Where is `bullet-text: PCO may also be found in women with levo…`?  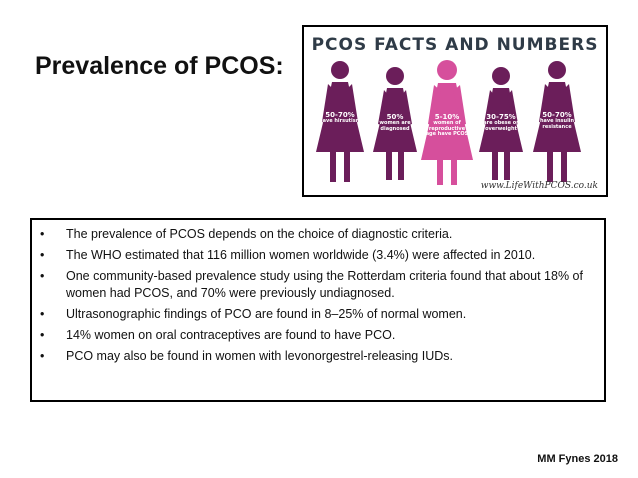 bullet-text: PCO may also be found in women with levo… is located at coordinates (259, 356).